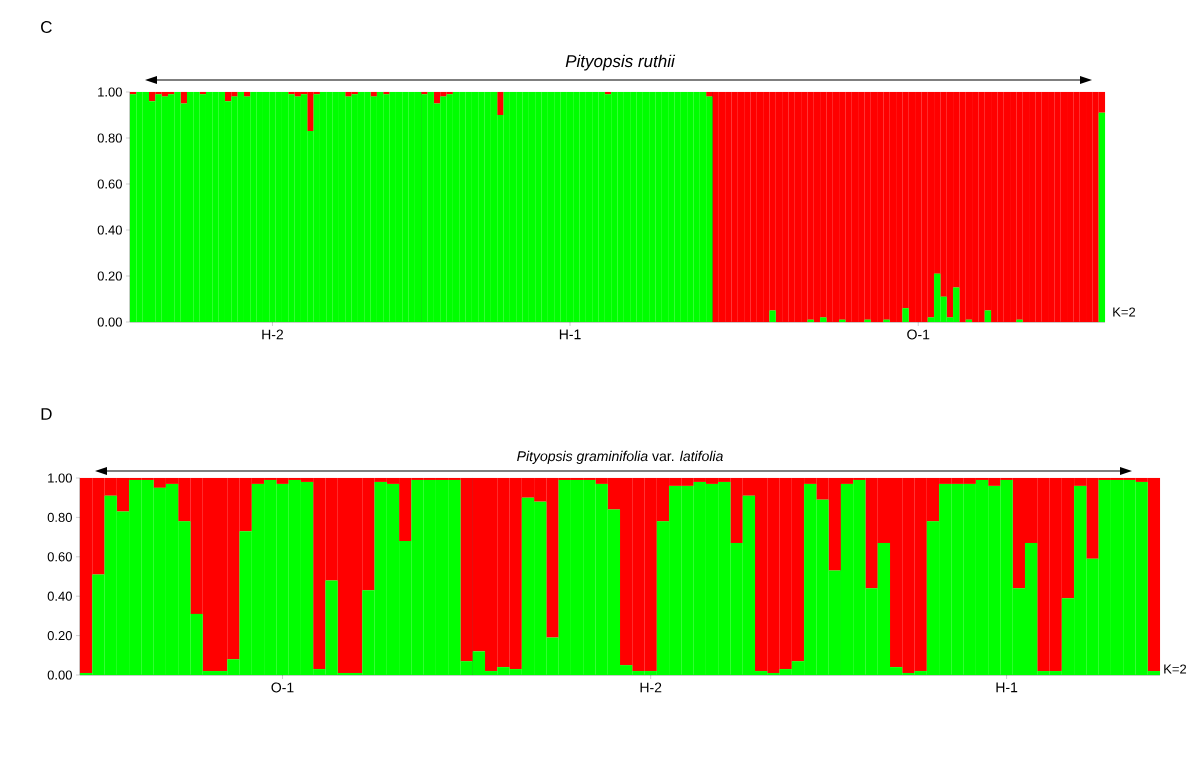  Describe the element at coordinates (620, 62) in the screenshot. I see `chart-title: Pityopsis ruthii` at that location.